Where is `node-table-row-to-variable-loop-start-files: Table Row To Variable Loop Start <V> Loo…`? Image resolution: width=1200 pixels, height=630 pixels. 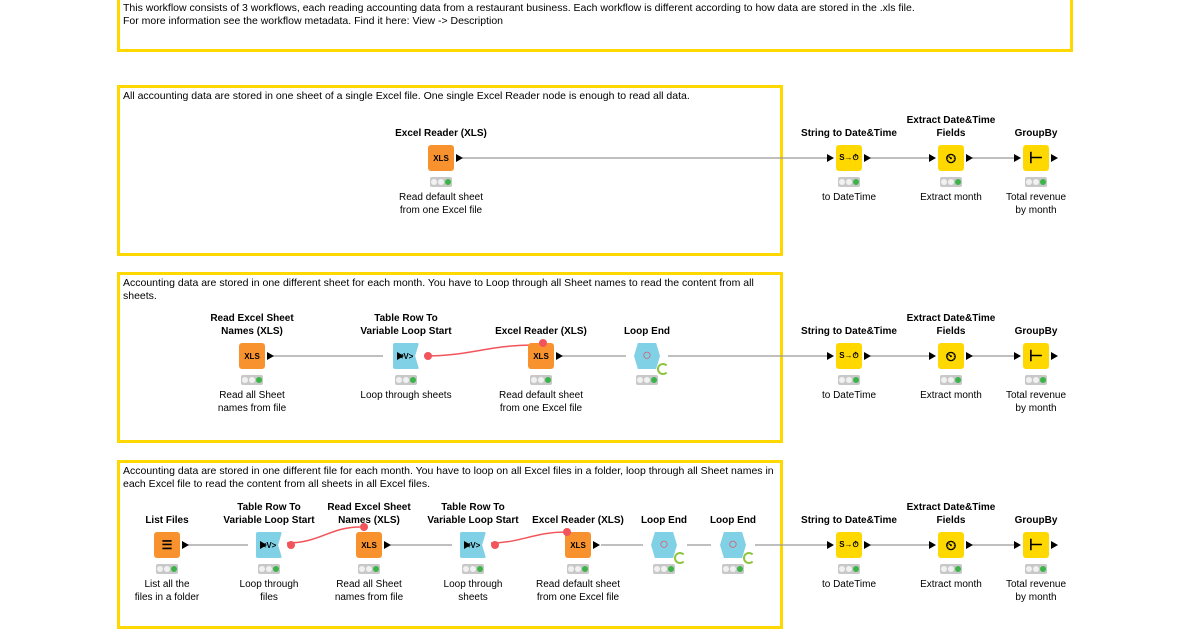 node-table-row-to-variable-loop-start-files: Table Row To Variable Loop Start <V> Loo… is located at coordinates (269, 552).